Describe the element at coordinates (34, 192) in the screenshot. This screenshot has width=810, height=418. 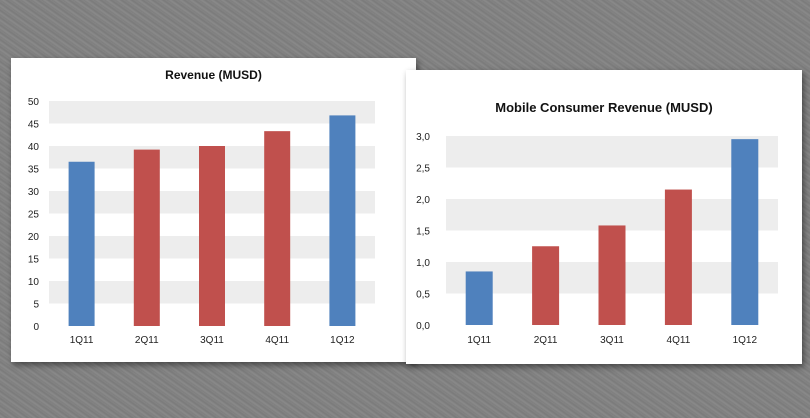
I see `y-tick-label: 30` at that location.